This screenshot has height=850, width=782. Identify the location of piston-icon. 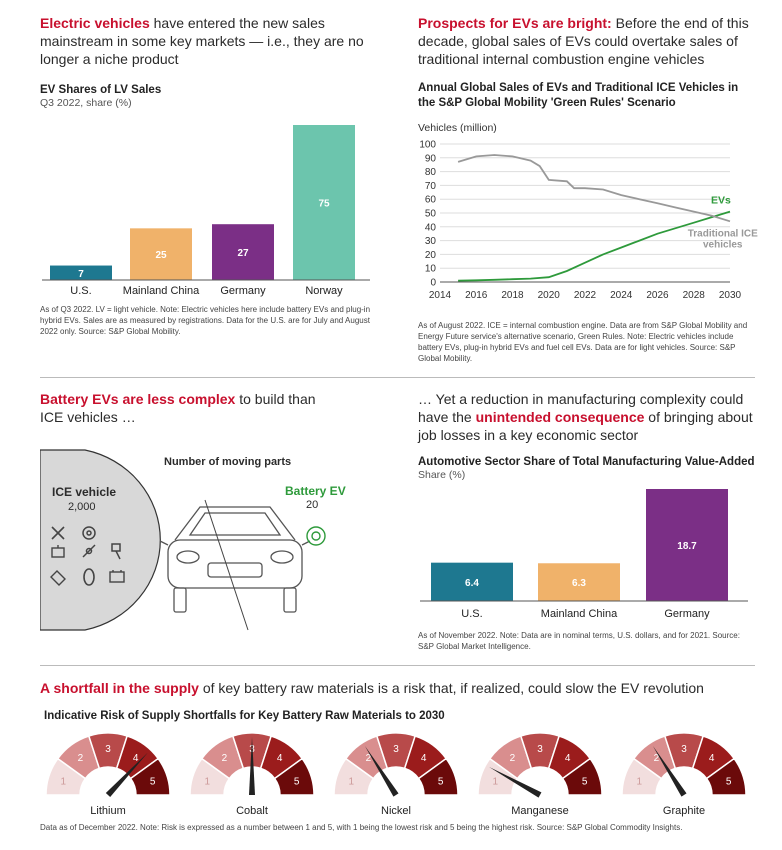
(116, 551).